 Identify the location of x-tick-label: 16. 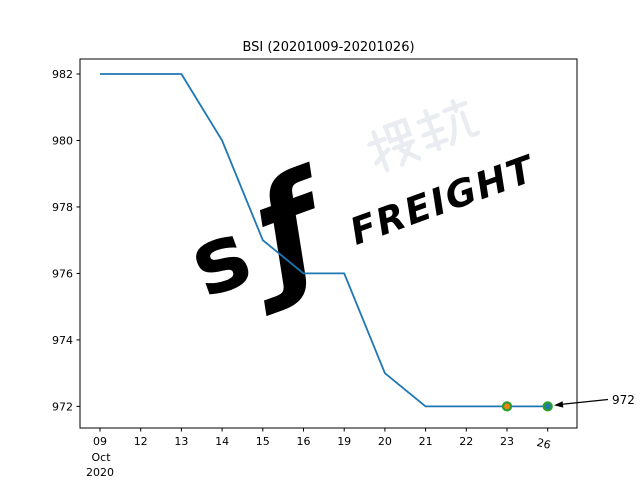
(304, 441).